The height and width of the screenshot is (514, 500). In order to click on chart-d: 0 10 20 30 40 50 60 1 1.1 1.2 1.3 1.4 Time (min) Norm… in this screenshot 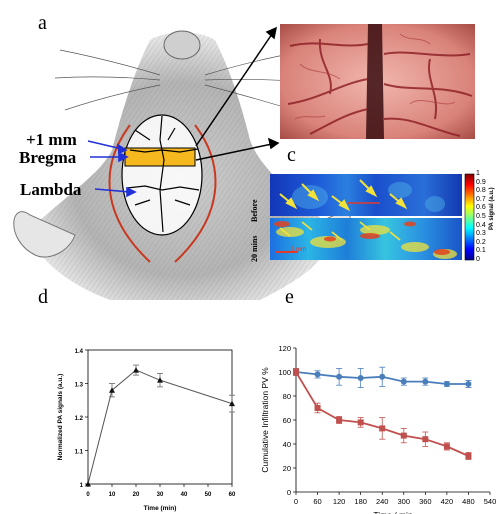, I will do `click(146, 430)`.